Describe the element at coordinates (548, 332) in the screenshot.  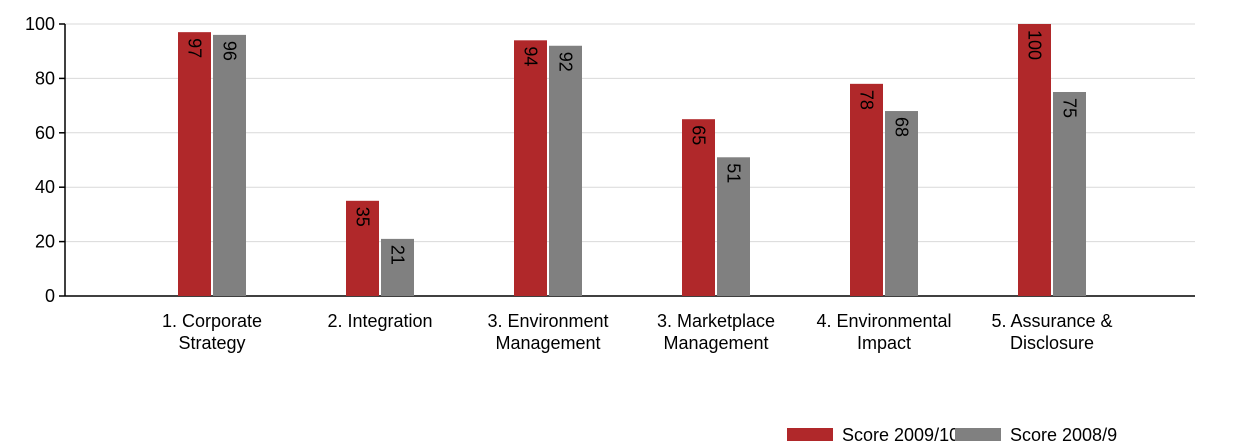
I see `x-tick-label: 3. Environment Management` at that location.